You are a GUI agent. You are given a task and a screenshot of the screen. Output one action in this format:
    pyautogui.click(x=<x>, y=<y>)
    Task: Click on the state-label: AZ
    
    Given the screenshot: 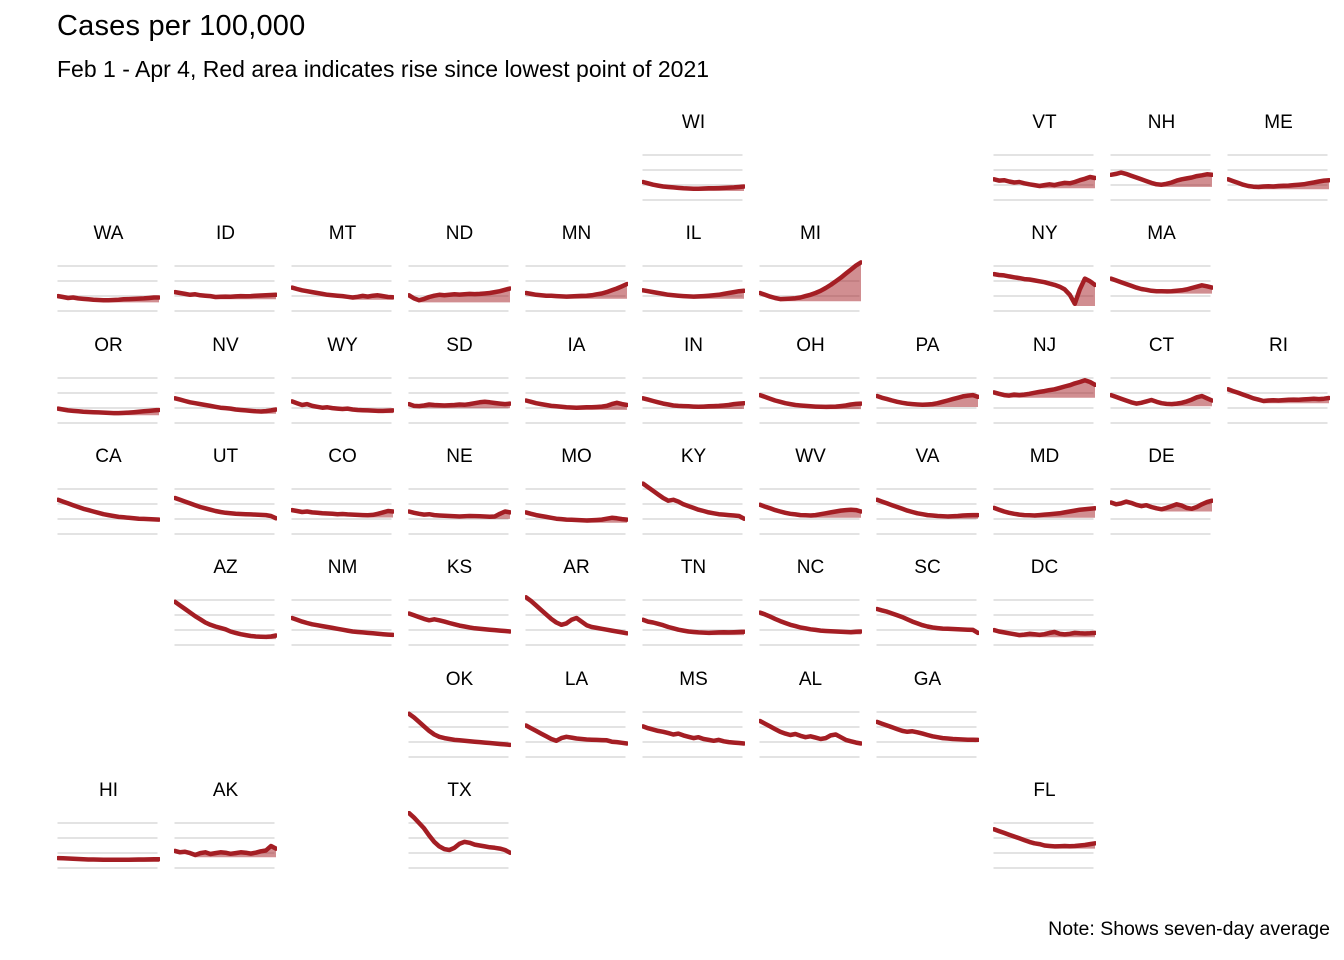 What is the action you would take?
    pyautogui.click(x=225, y=568)
    